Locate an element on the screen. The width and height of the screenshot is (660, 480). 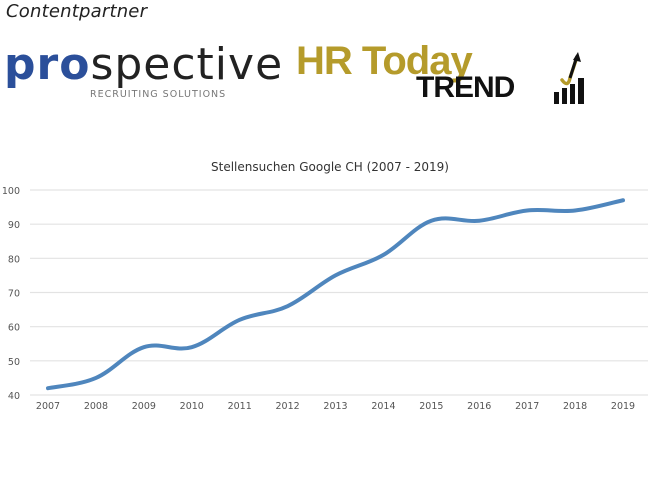
contentpartner-label: Contentpartner is located at coordinates (77, 11).